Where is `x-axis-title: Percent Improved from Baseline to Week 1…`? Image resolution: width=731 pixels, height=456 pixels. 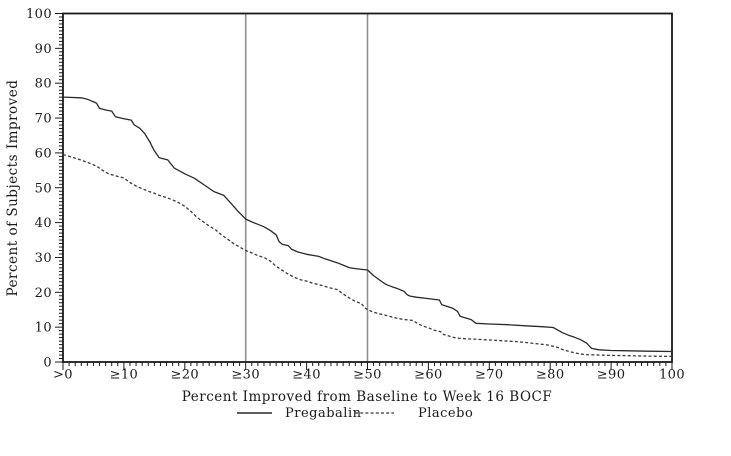 x-axis-title: Percent Improved from Baseline to Week 1… is located at coordinates (367, 397).